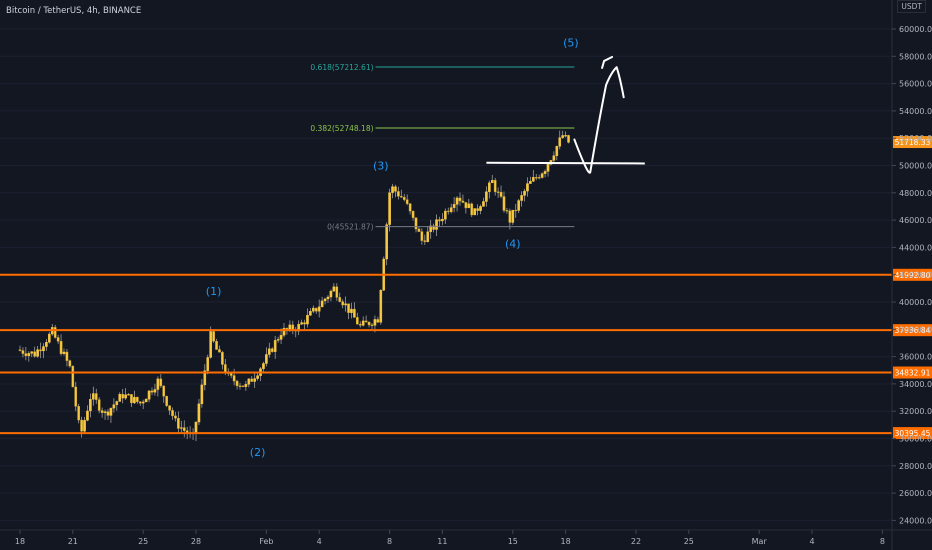 Image resolution: width=932 pixels, height=550 pixels. I want to click on y-tick-label: 42000.00, so click(915, 275).